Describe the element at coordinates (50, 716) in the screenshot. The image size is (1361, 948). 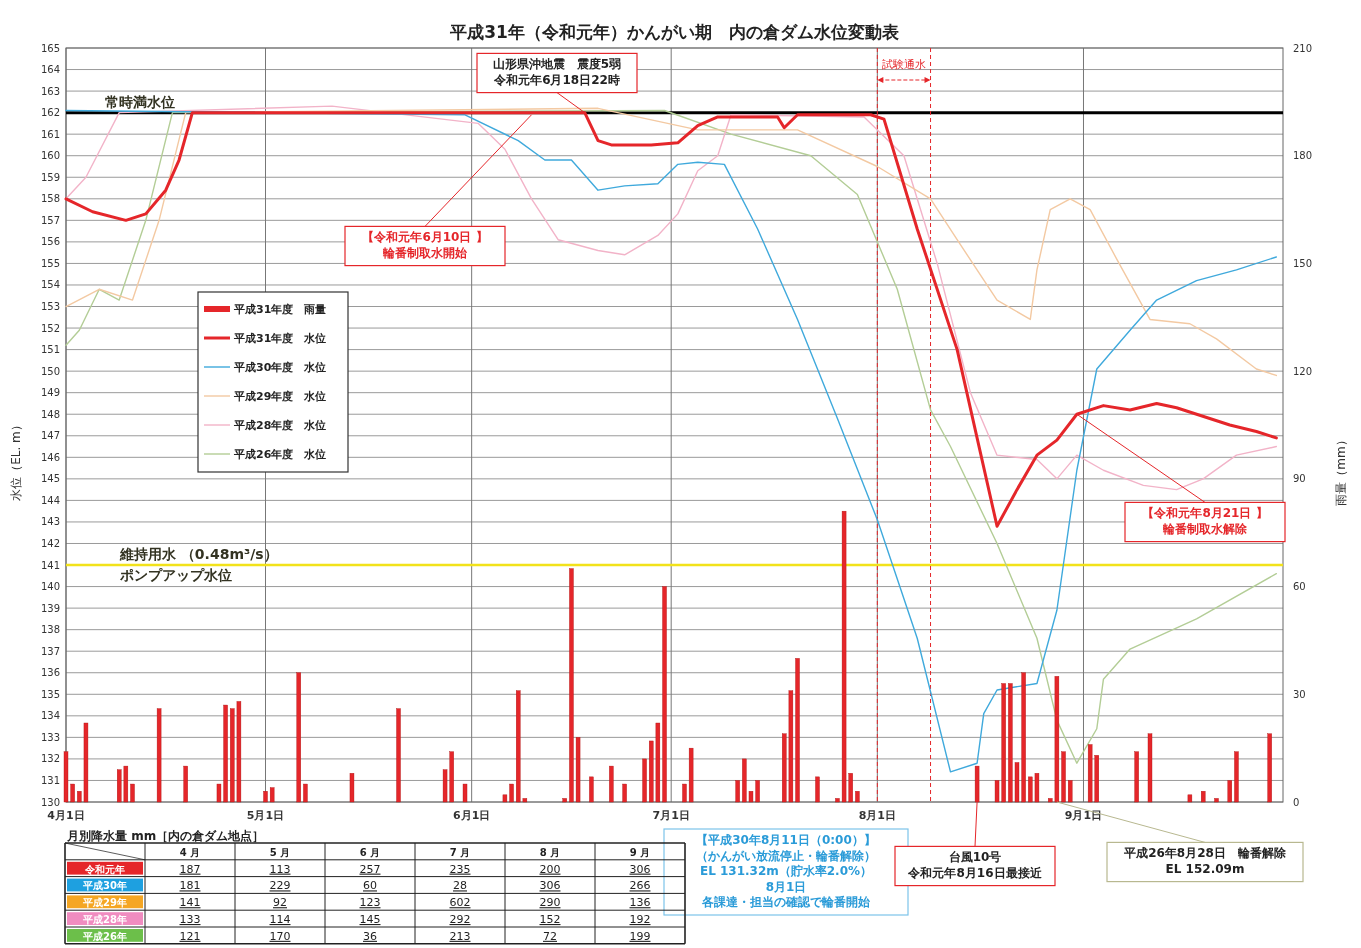
I see `y-tick-label: 134` at that location.